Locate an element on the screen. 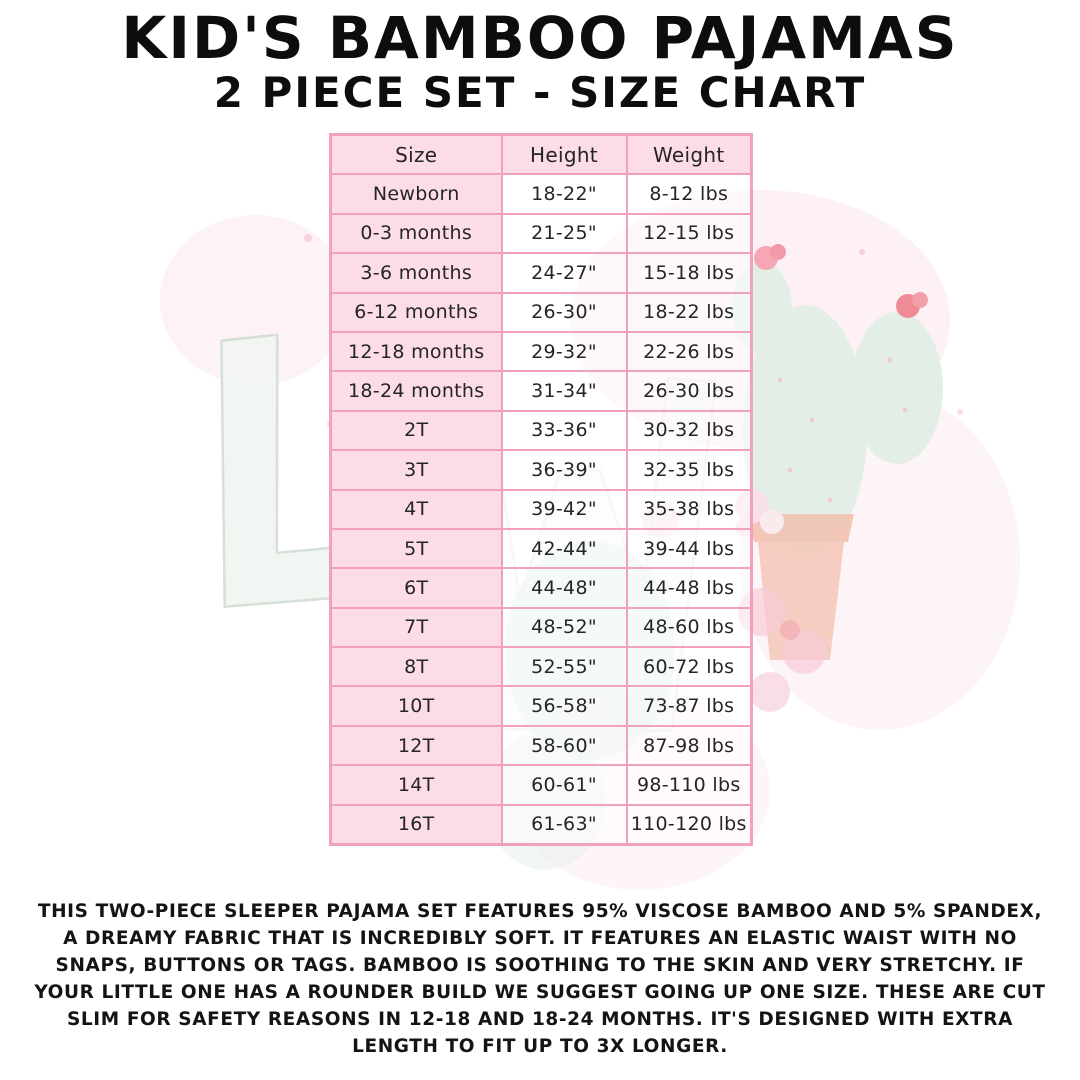 The width and height of the screenshot is (1080, 1080). cell-weight: 18-22 lbs is located at coordinates (689, 312).